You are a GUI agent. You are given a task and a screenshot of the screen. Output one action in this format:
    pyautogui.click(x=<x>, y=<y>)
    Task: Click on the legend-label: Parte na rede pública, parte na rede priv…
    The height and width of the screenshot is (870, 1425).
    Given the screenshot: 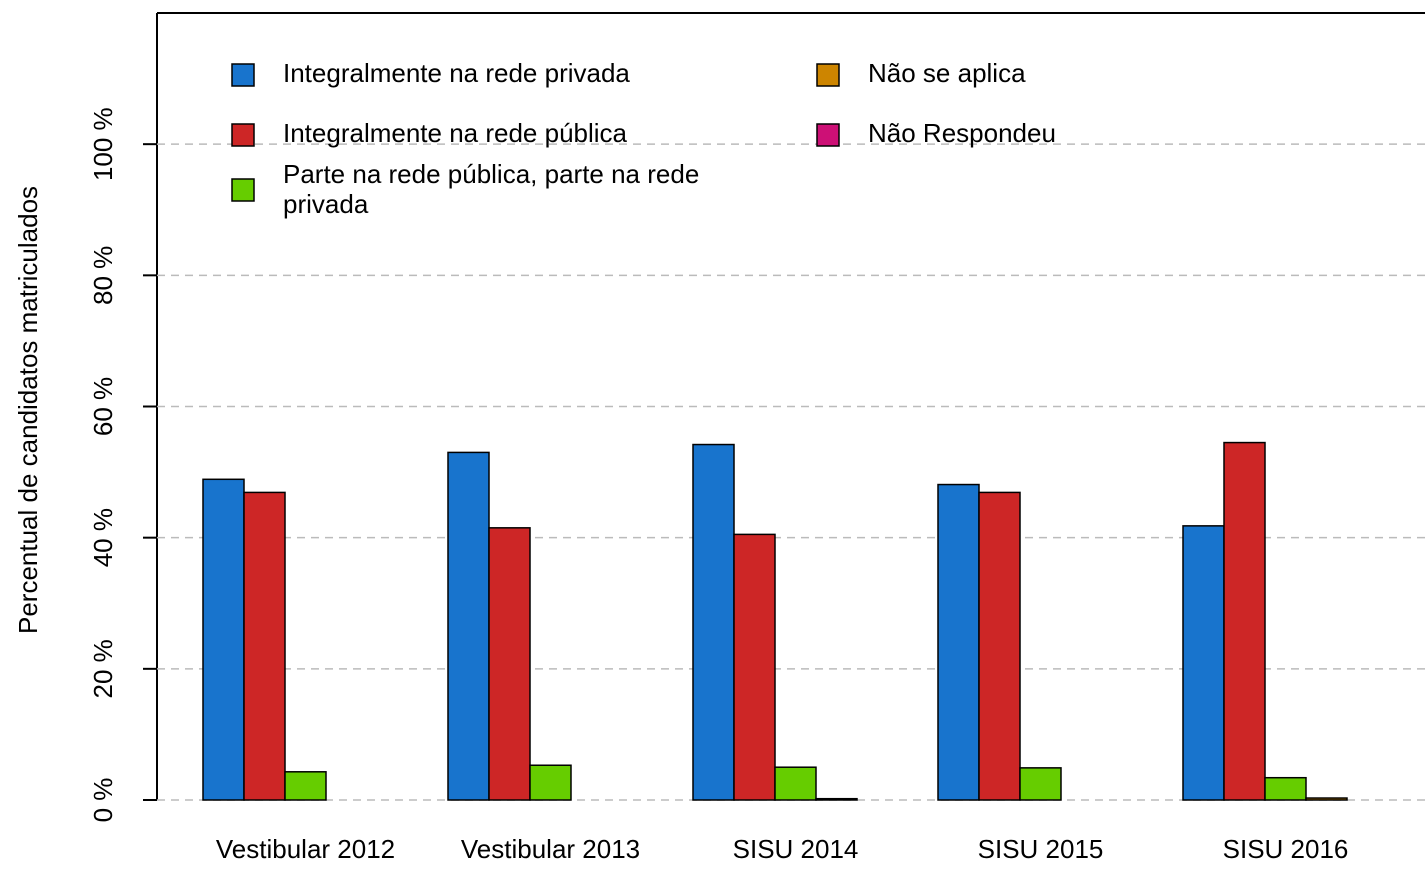 What is the action you would take?
    pyautogui.click(x=491, y=189)
    